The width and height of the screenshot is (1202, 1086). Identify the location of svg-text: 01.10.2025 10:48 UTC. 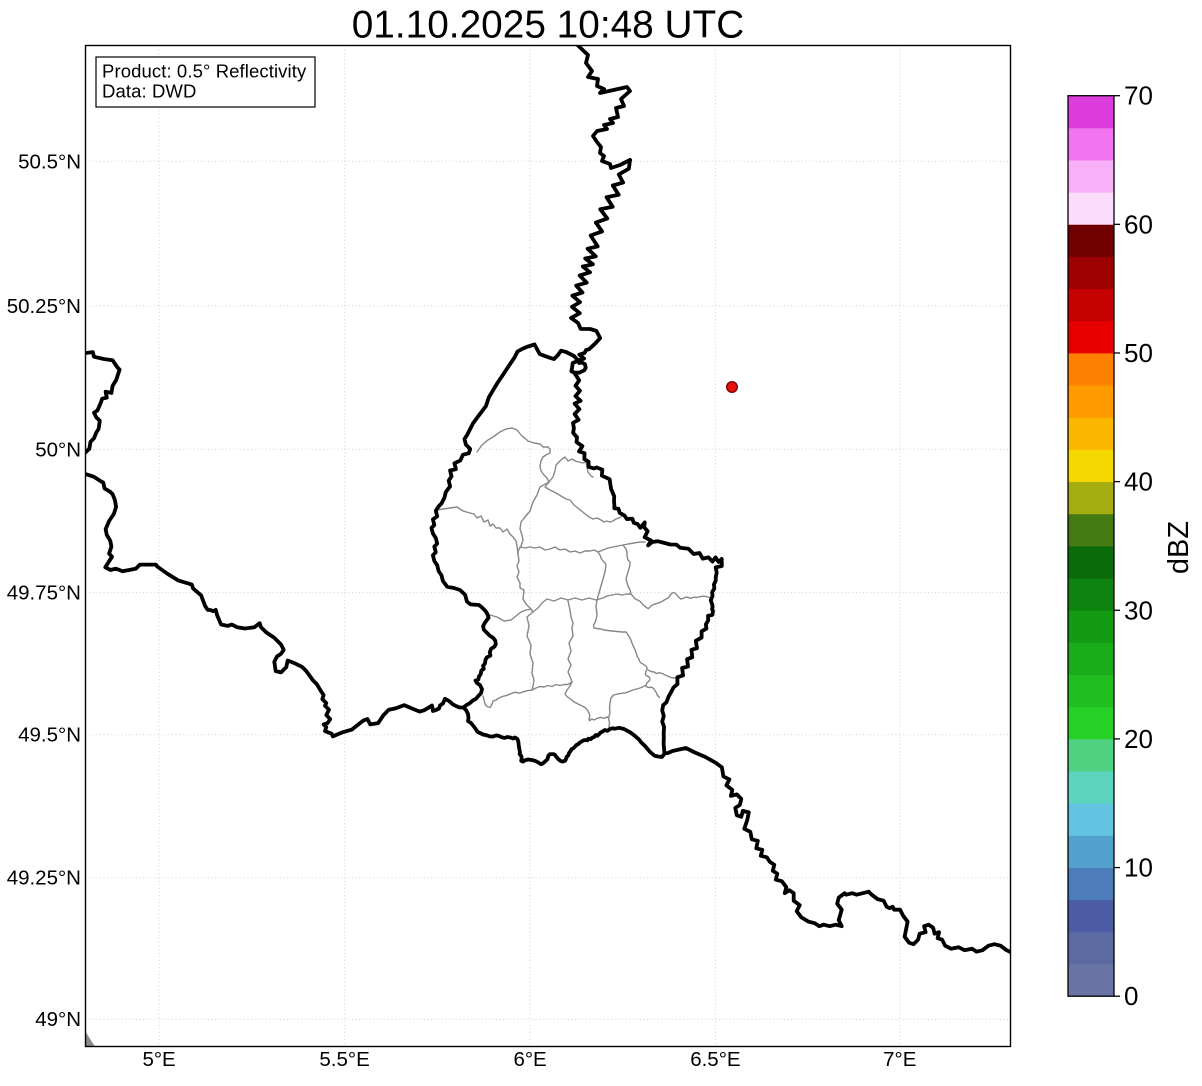
(548, 25).